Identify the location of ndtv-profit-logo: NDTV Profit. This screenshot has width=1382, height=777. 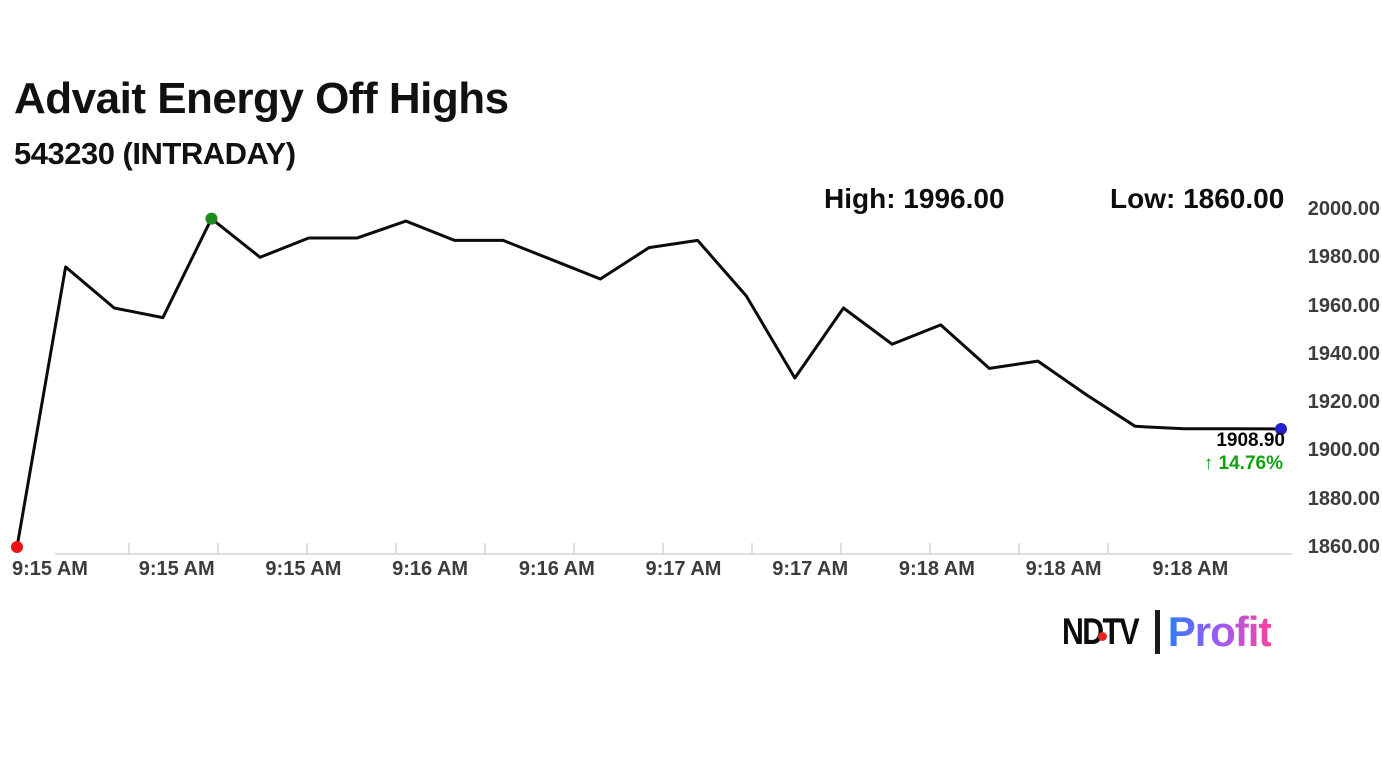
(1167, 632).